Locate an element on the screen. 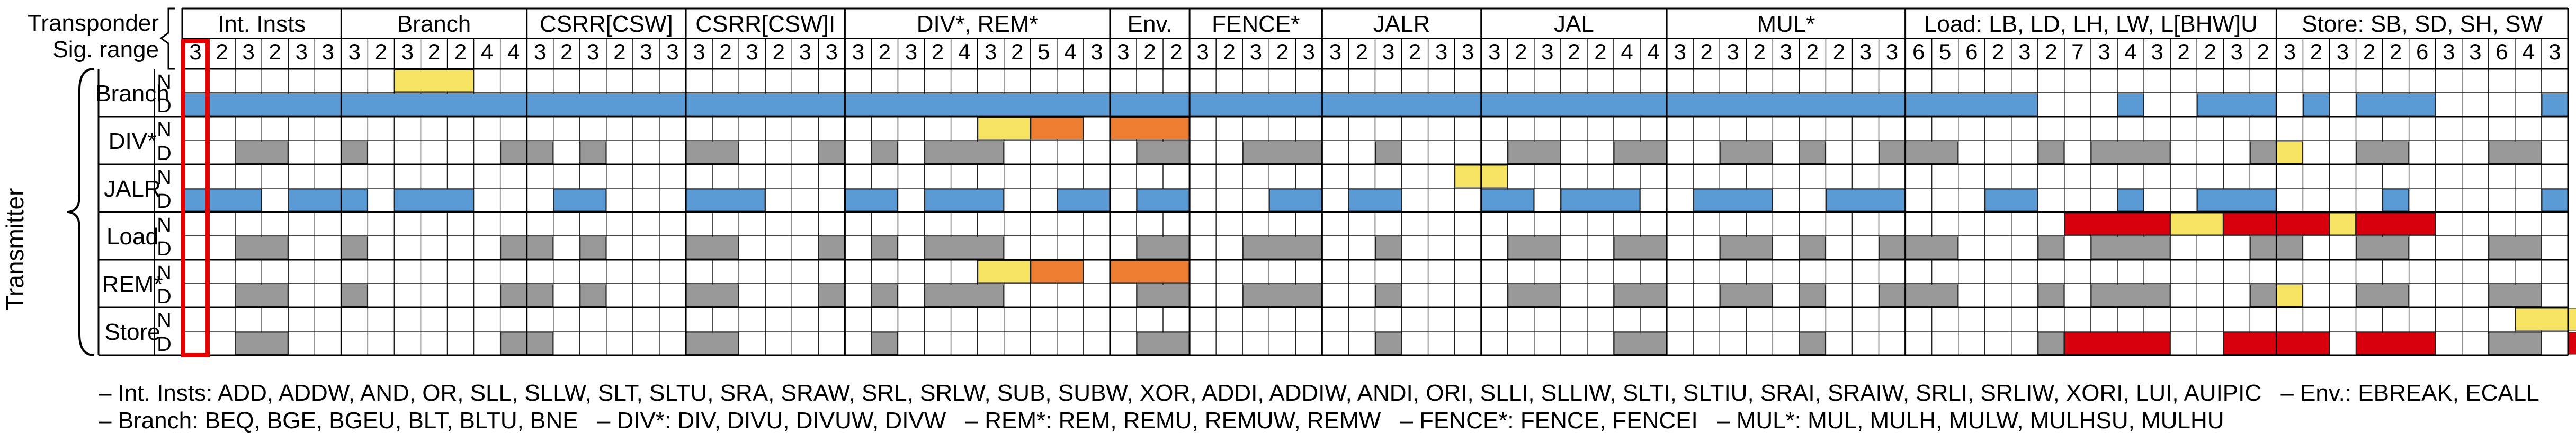 This screenshot has width=2576, height=441. div-n-fill is located at coordinates (1057, 128).